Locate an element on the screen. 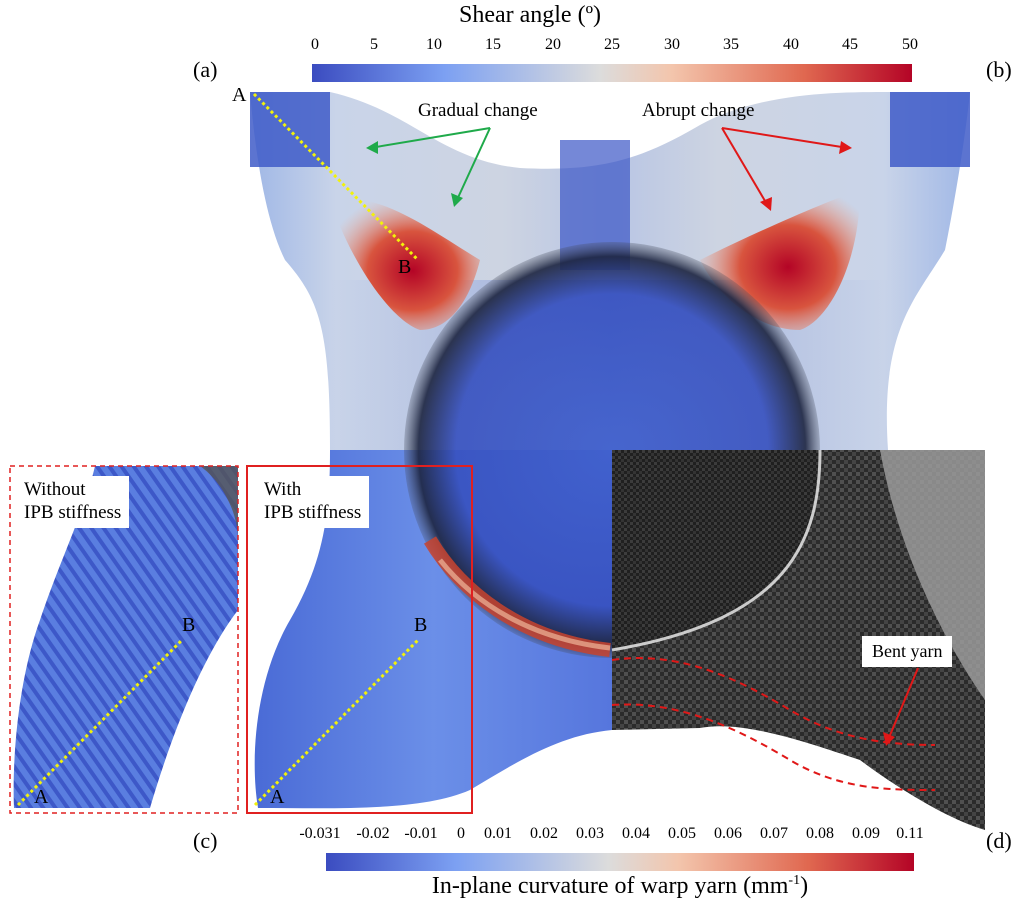 This screenshot has width=1033, height=906. point-b-upper: B is located at coordinates (405, 267).